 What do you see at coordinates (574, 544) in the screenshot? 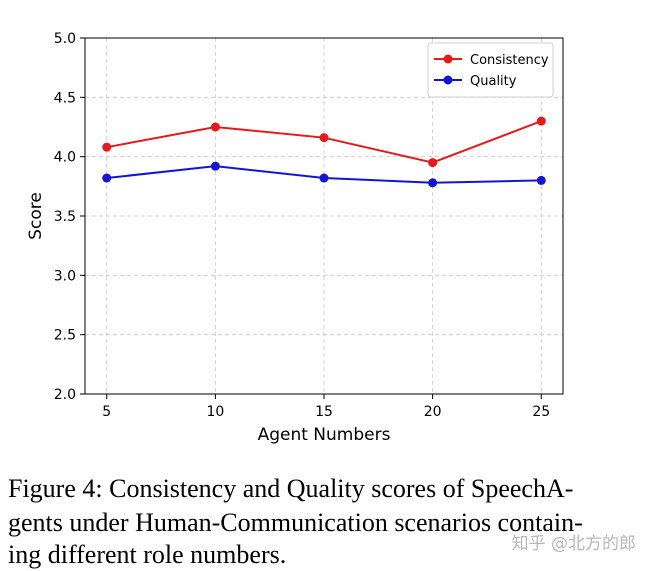
I see `watermark: 知乎 @北方的郎` at bounding box center [574, 544].